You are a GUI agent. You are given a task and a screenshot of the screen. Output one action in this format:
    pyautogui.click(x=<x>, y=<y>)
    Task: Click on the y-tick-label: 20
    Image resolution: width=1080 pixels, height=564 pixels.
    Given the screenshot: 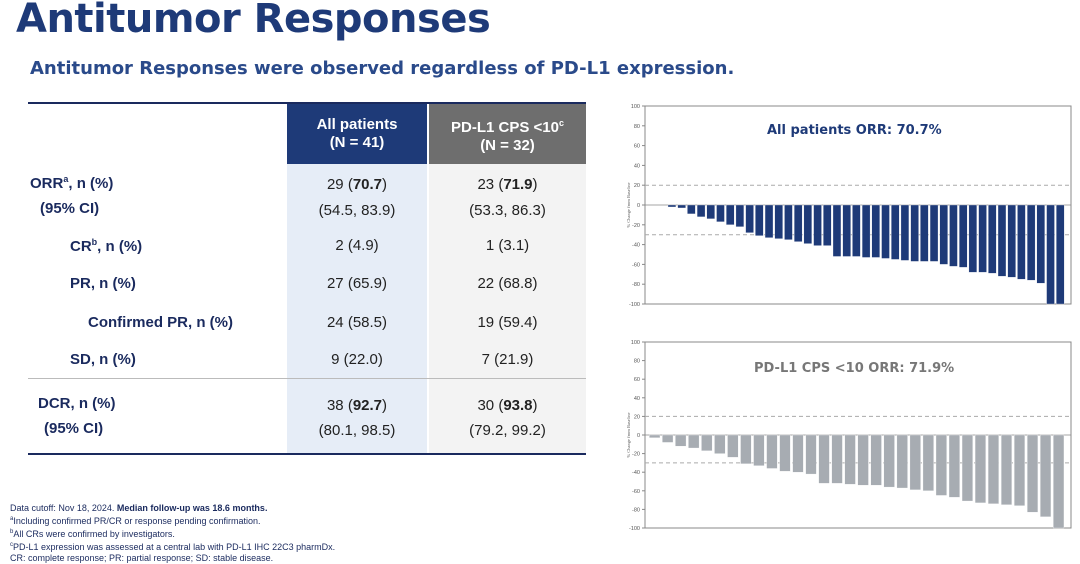 What is the action you would take?
    pyautogui.click(x=637, y=417)
    